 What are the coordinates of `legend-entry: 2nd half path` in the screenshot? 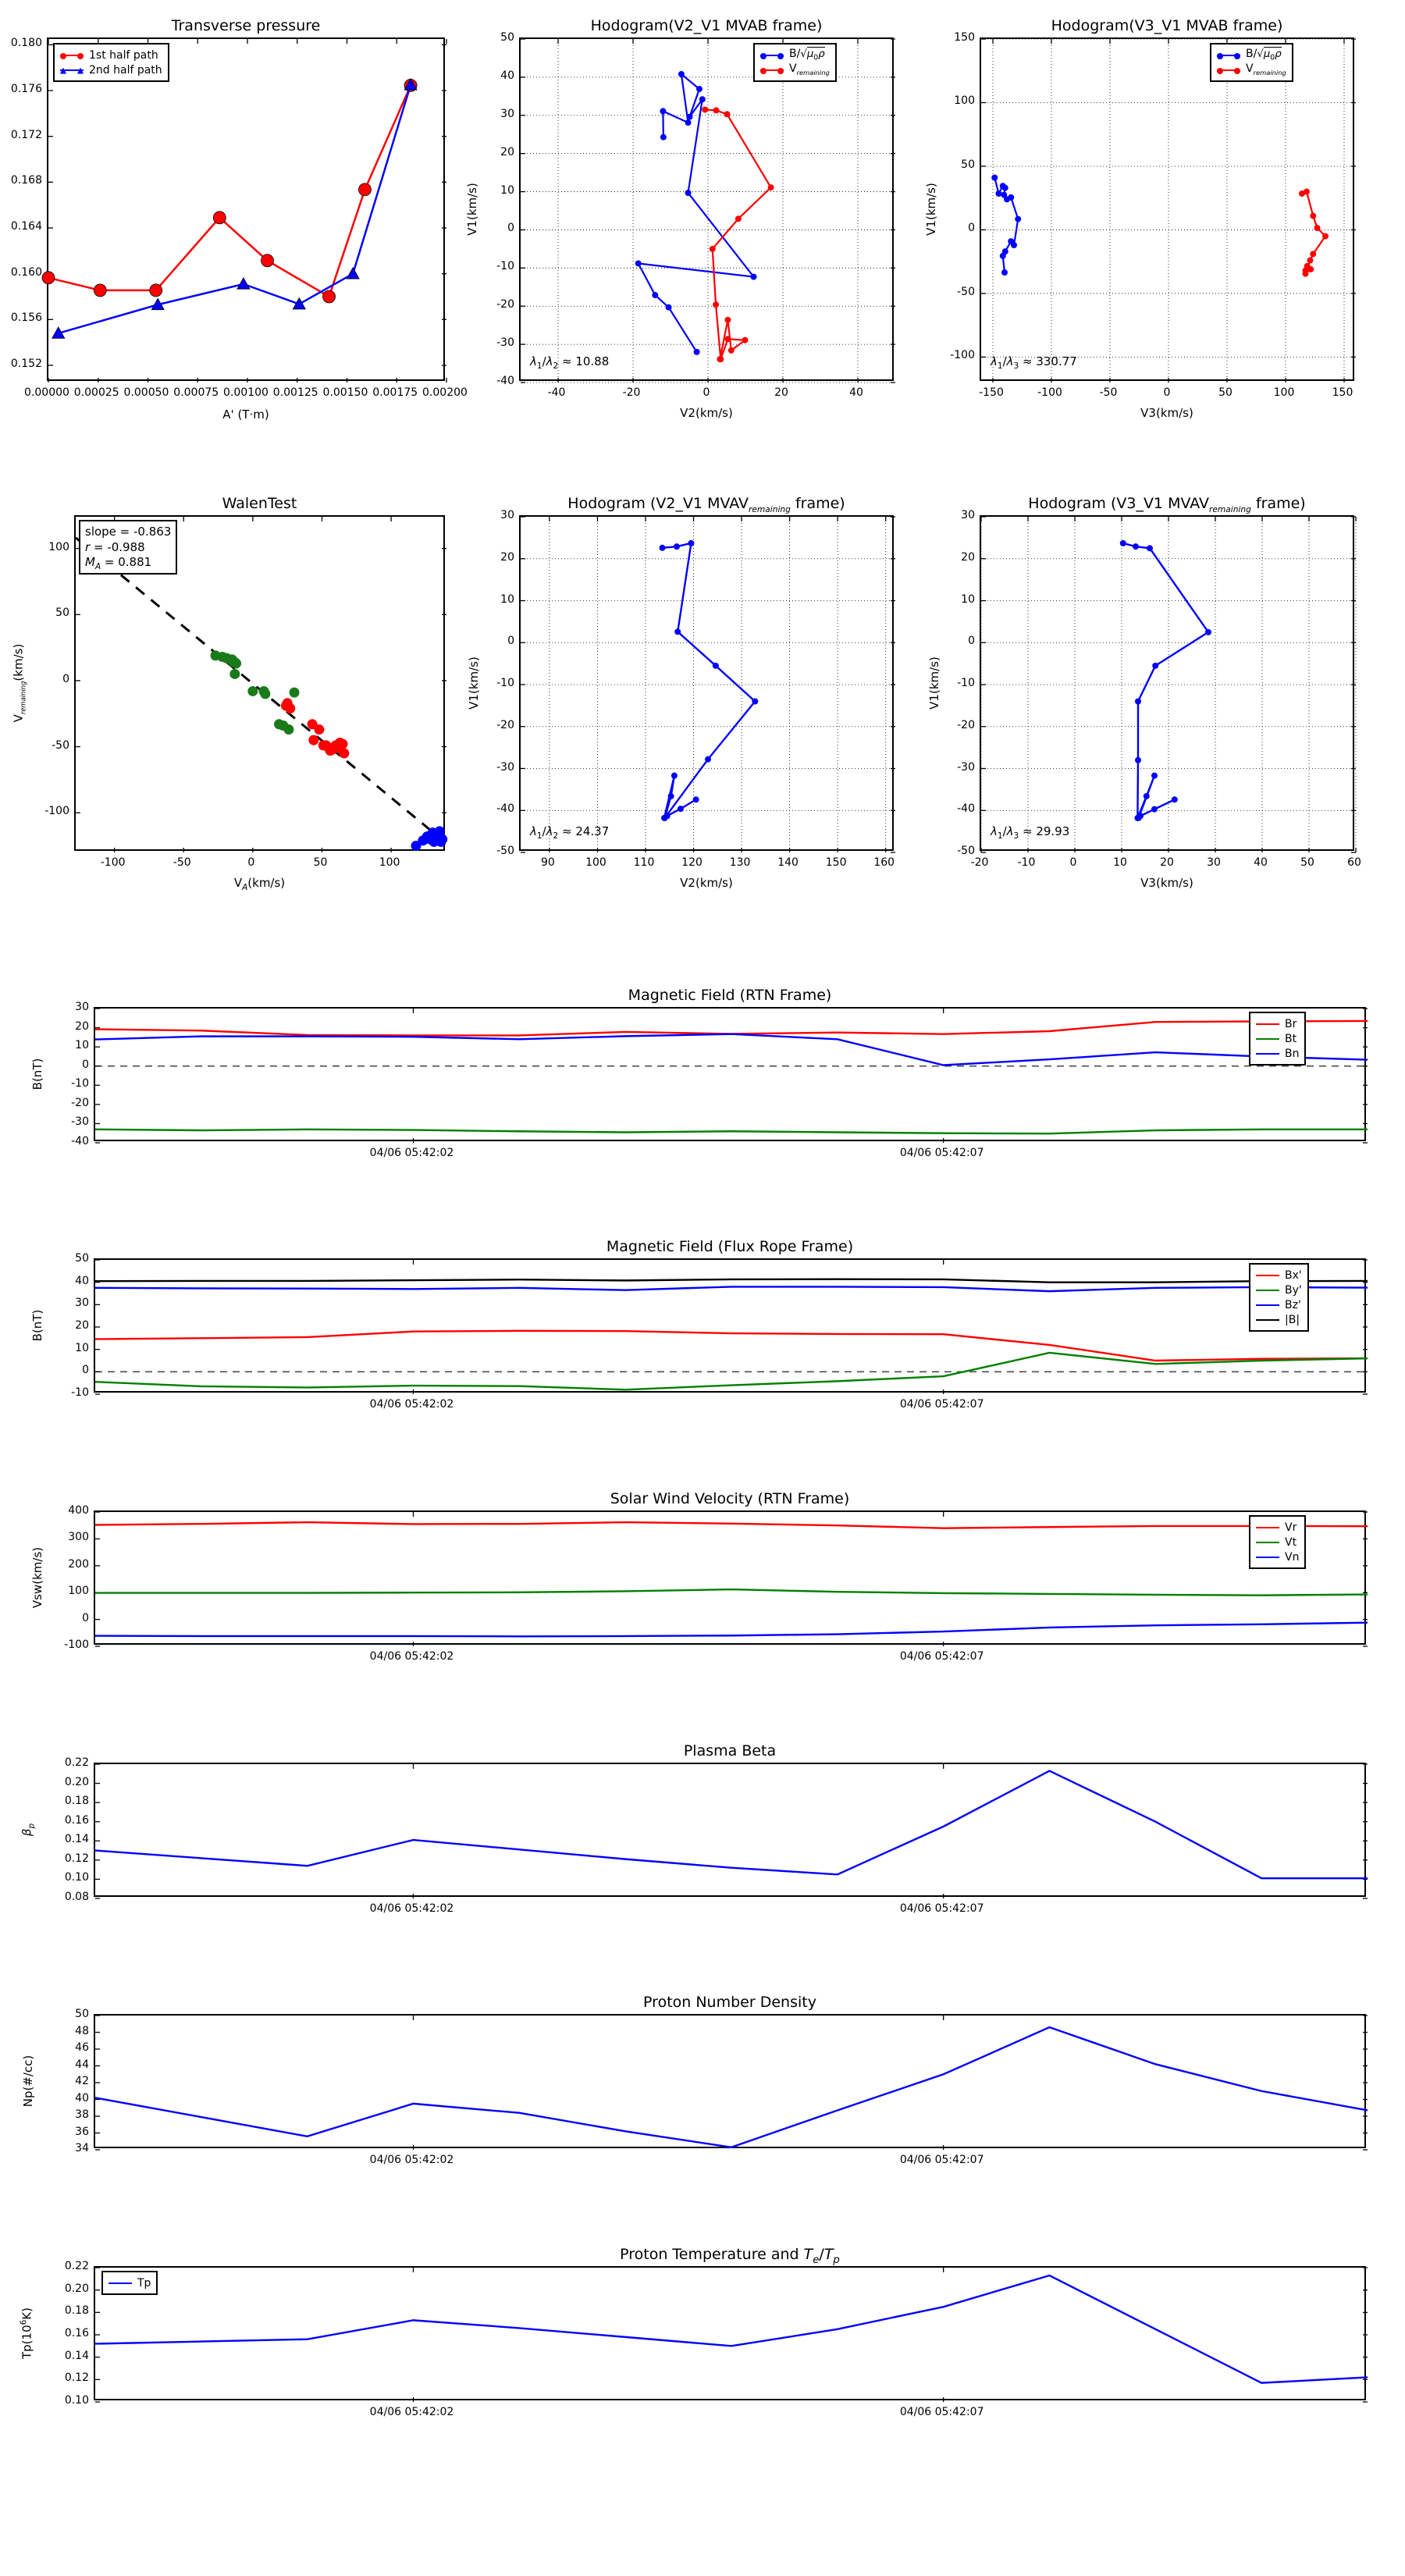 It's located at (111, 69).